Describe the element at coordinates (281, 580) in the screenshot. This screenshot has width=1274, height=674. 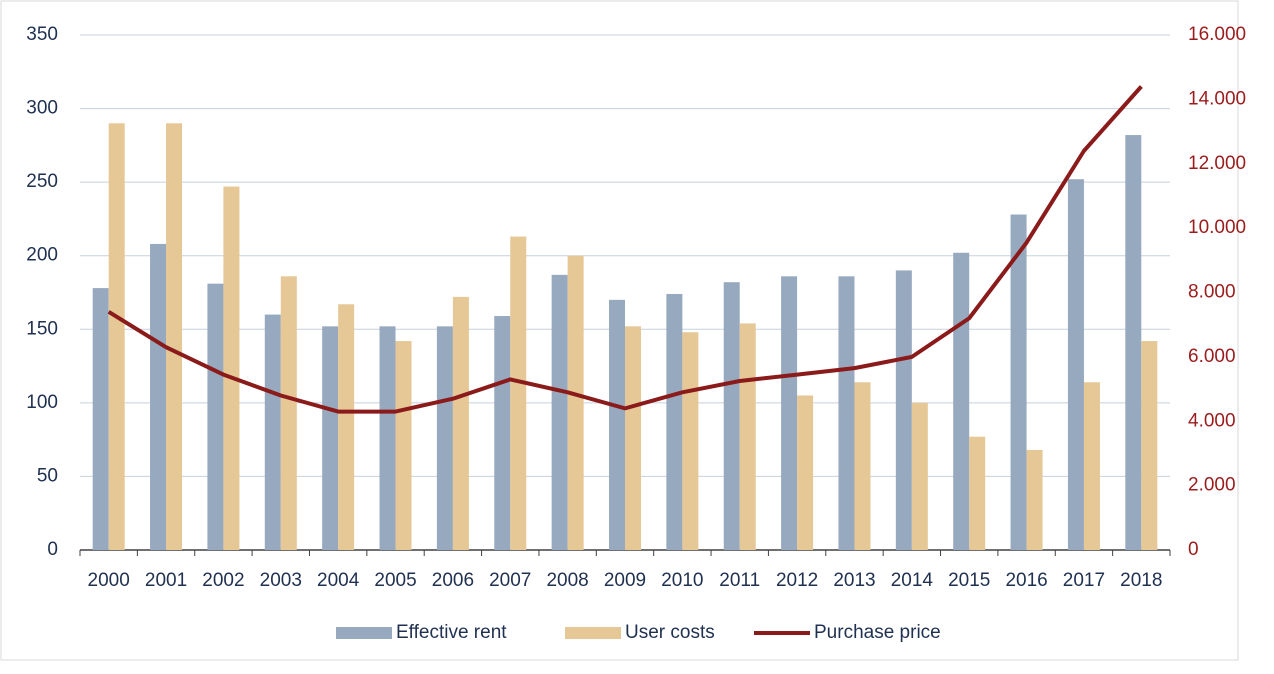
I see `x-tick-label: 2003` at that location.